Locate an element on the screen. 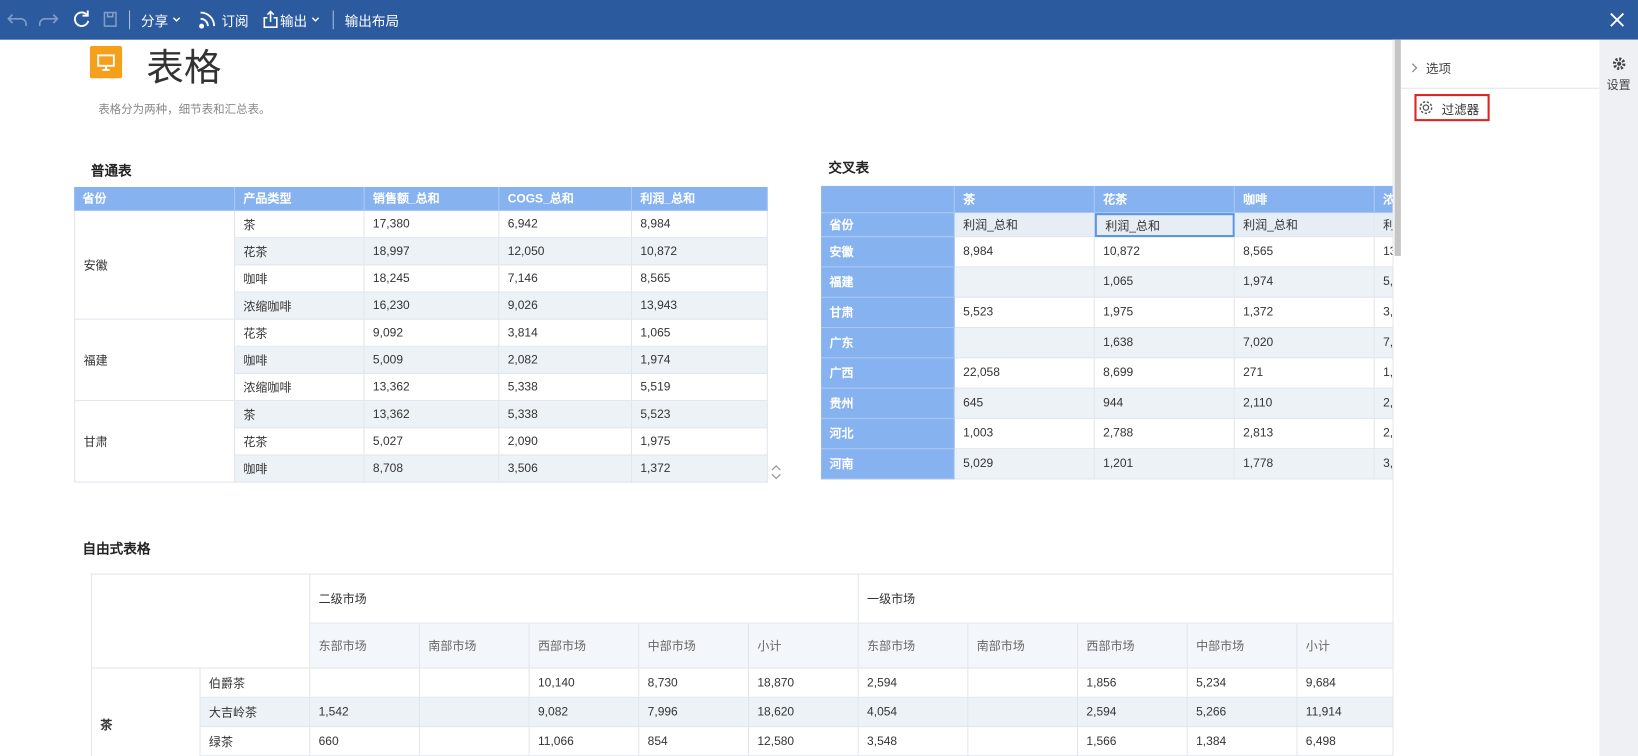 The image size is (1638, 756). column-header: 中部市场 is located at coordinates (694, 646).